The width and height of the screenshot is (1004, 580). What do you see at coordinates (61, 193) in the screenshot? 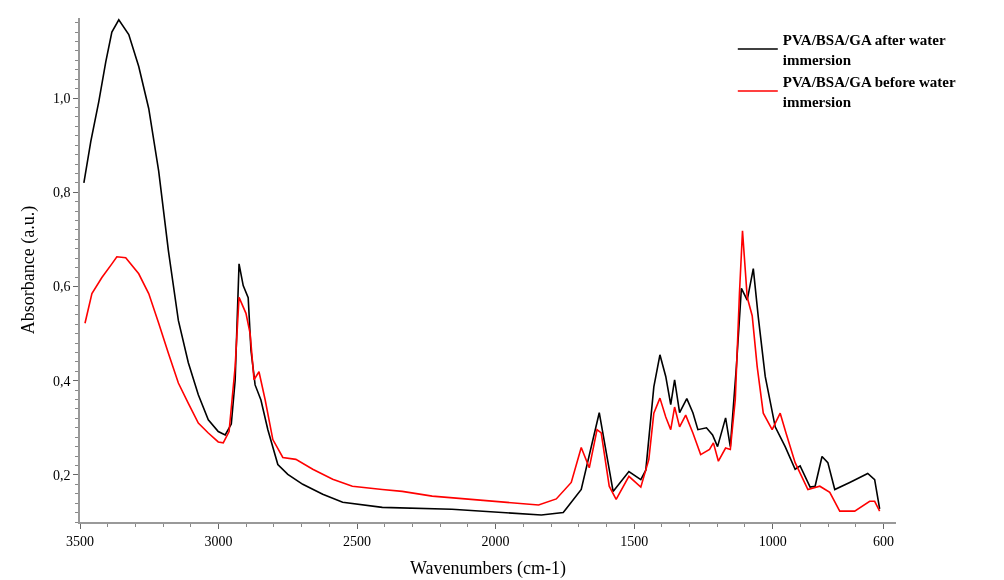
I see `y-tick-label: 0,8` at bounding box center [61, 193].